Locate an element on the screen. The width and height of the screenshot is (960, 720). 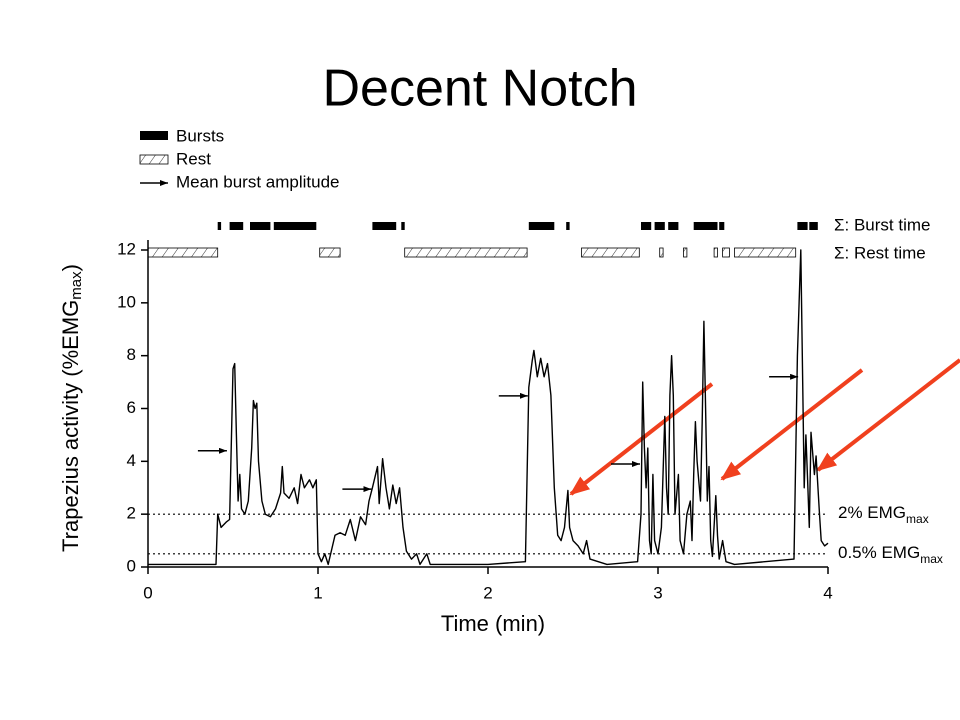
x-tick-label: 2 is located at coordinates (487, 592).